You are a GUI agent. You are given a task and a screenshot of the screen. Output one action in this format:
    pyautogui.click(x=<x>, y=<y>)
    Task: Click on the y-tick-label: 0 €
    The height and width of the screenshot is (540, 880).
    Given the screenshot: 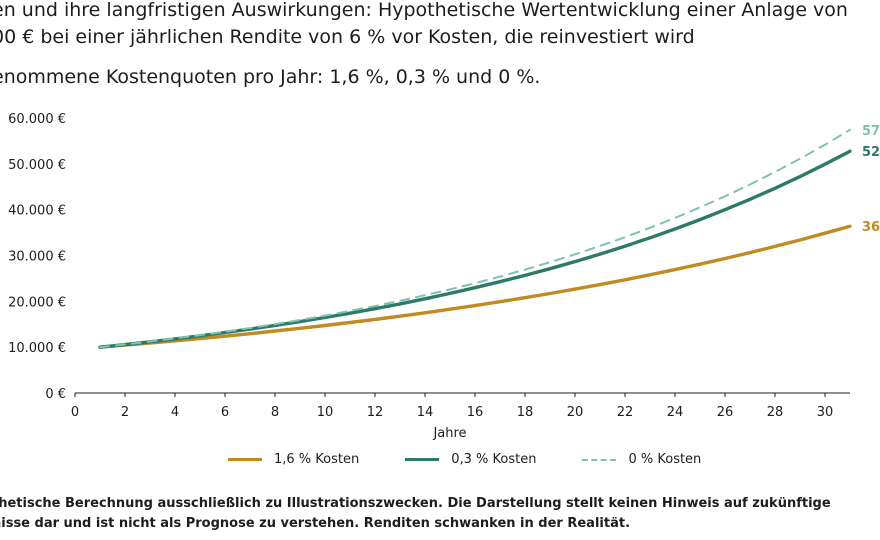 What is the action you would take?
    pyautogui.click(x=55, y=394)
    